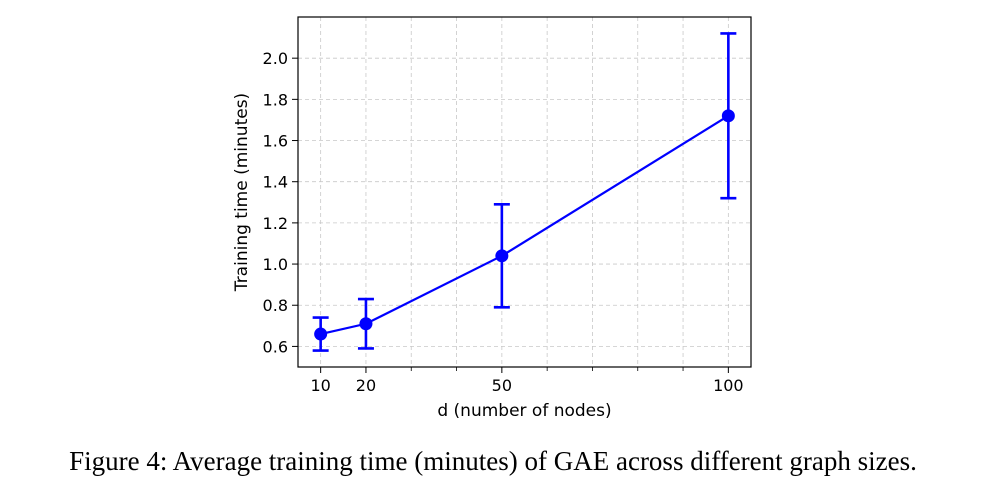  Describe the element at coordinates (275, 58) in the screenshot. I see `y-tick-label: 2.0` at that location.